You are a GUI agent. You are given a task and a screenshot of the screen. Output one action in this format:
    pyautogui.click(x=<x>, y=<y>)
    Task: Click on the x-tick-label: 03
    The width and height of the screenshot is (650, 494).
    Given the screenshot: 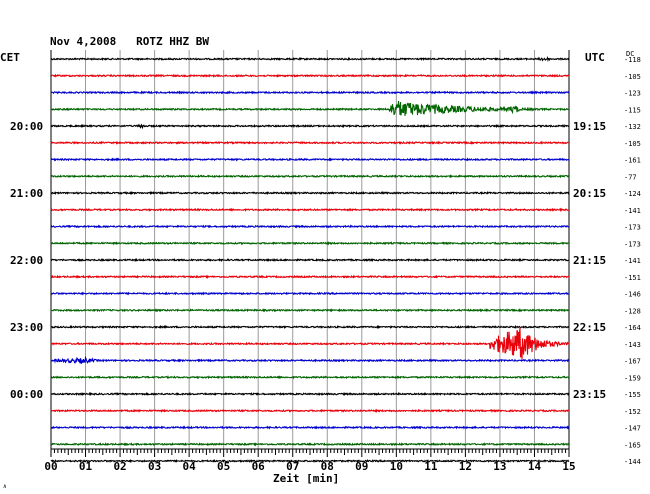 What is the action you would take?
    pyautogui.click(x=154, y=466)
    